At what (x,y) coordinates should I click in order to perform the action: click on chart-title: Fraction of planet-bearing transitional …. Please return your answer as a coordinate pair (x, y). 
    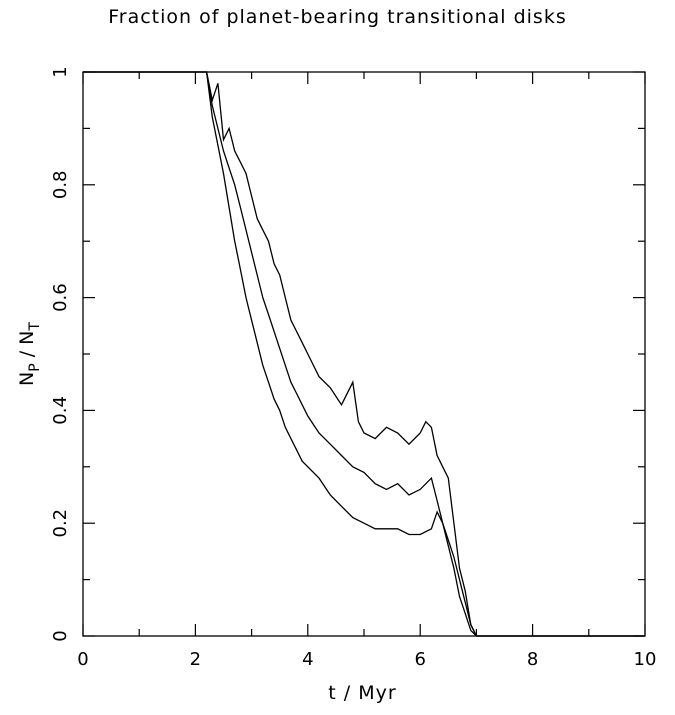
    Looking at the image, I should click on (337, 17).